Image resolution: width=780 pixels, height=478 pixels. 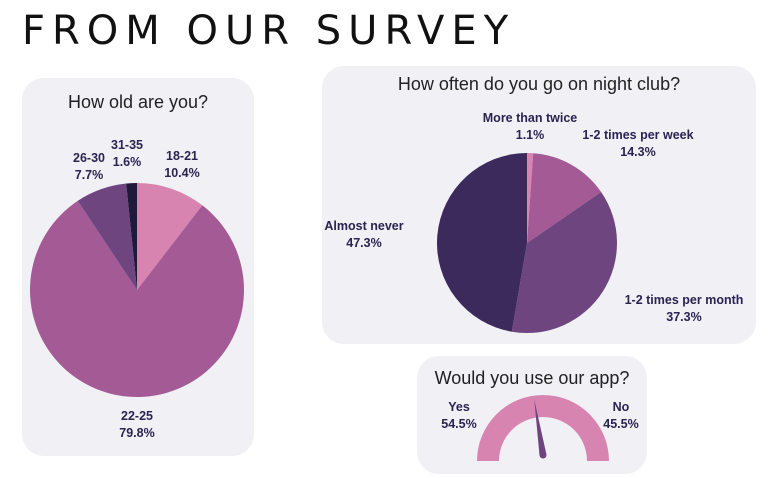 I want to click on nightclub-label-week: 1-2 times per week 14.3%, so click(x=637, y=143).